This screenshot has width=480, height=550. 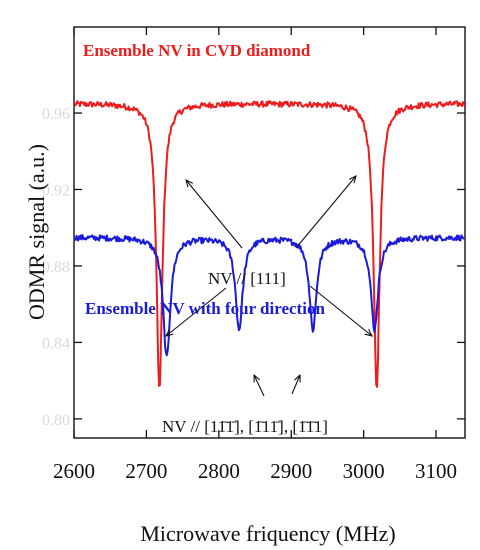 What do you see at coordinates (56, 420) in the screenshot?
I see `faint-y-label-0: 0.80` at bounding box center [56, 420].